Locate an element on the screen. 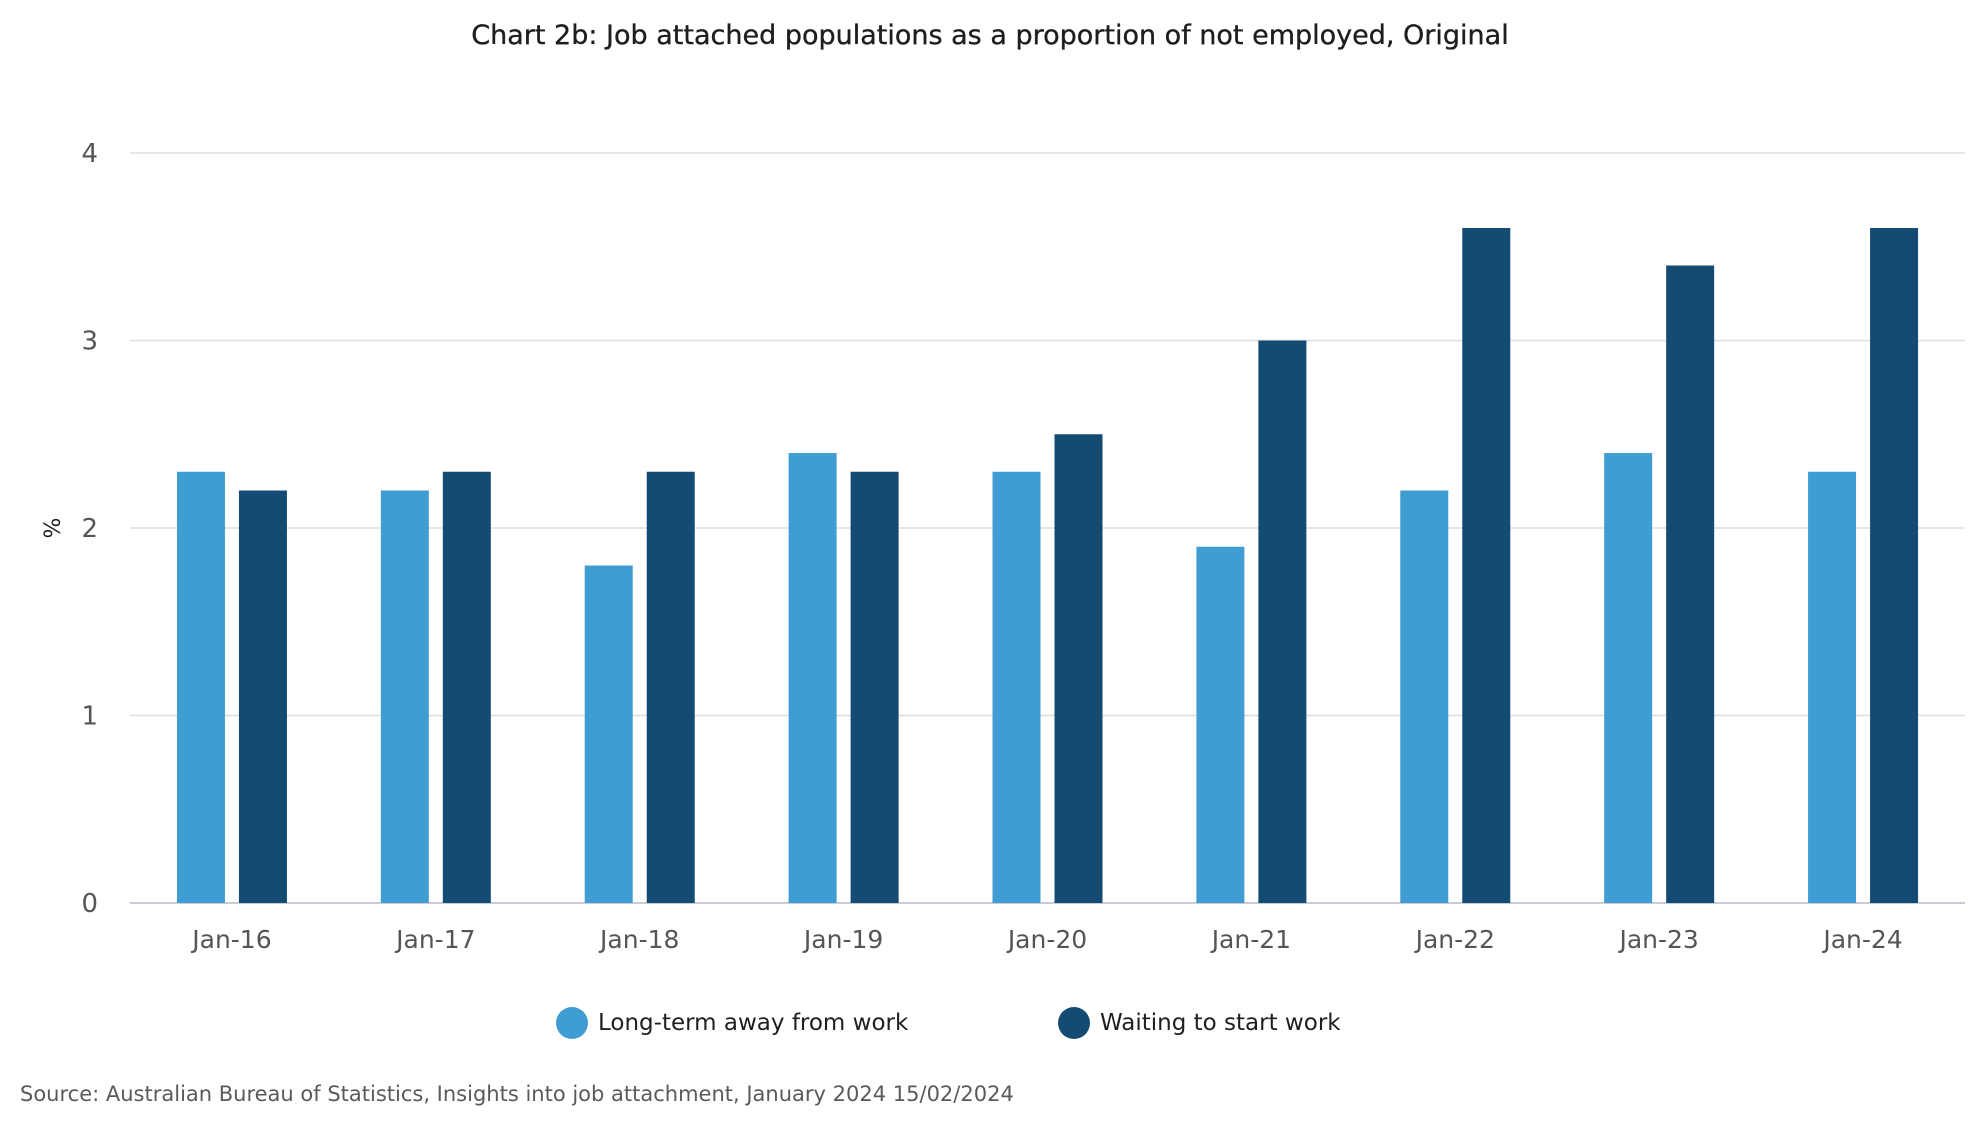 Image resolution: width=1980 pixels, height=1140 pixels. legend-swatch-long-term is located at coordinates (572, 1023).